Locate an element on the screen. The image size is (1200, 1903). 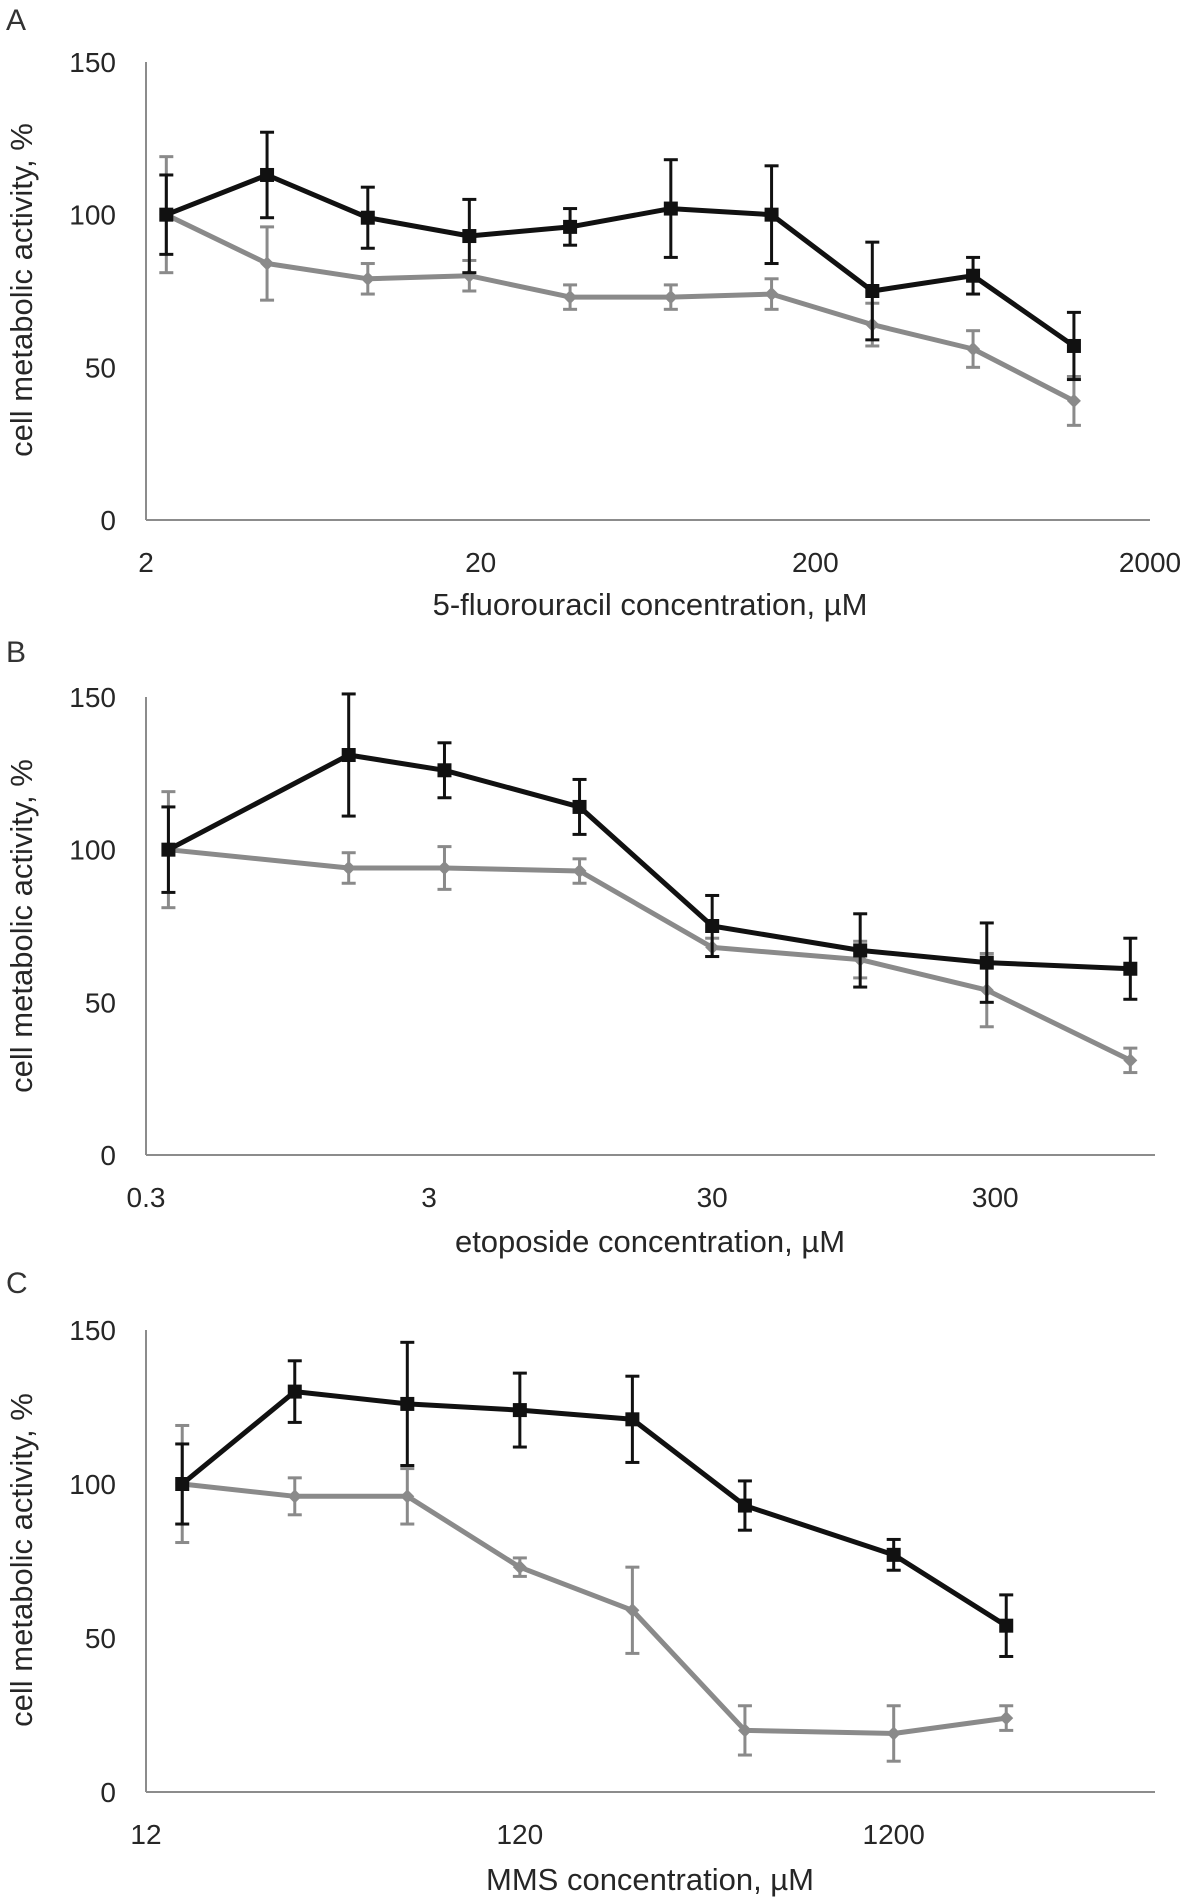
panel-a-x-tick-label: 200 is located at coordinates (815, 562).